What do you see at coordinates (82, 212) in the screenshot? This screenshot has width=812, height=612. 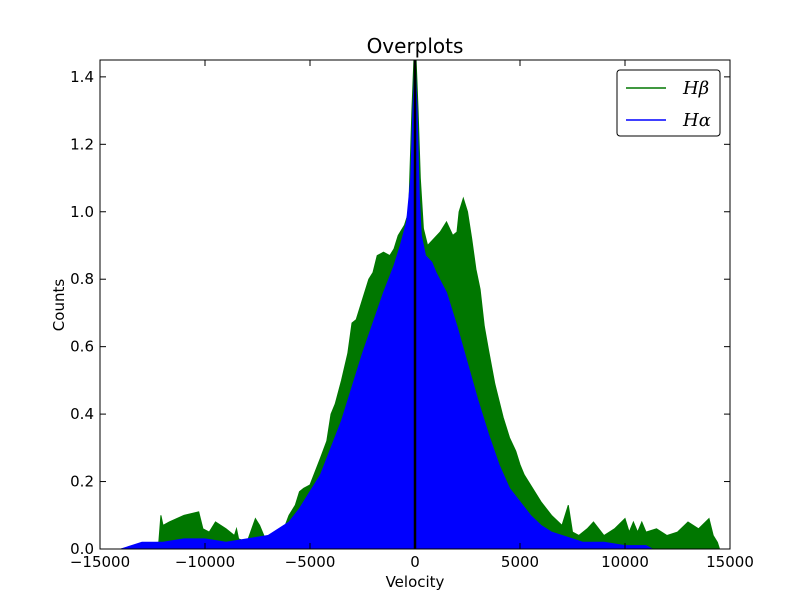 I see `y-tick-label: 1.0` at bounding box center [82, 212].